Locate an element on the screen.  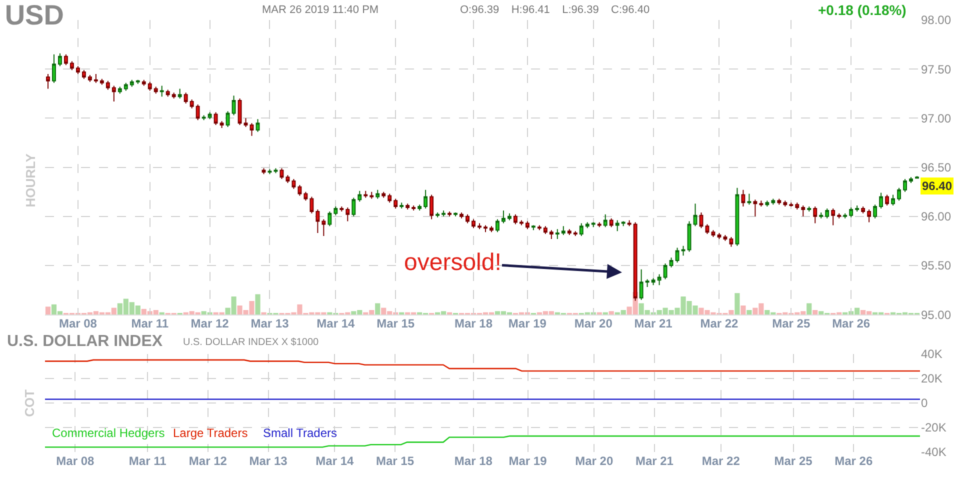
y-tick-label: 96.00 is located at coordinates (936, 217).